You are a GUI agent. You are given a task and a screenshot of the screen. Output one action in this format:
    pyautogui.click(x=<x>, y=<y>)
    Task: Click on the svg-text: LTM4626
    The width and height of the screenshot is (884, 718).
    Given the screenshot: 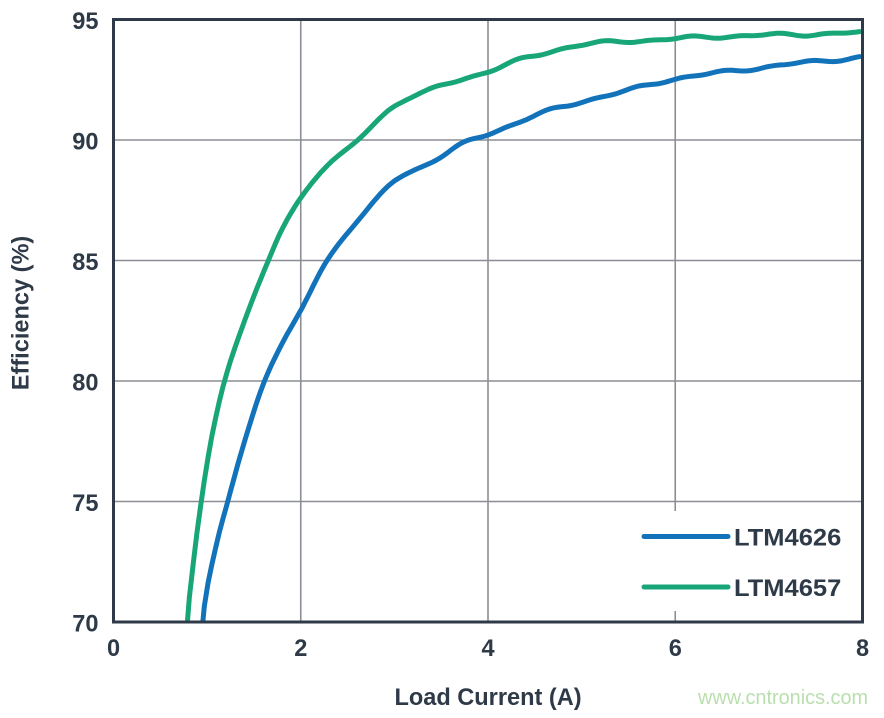 What is the action you would take?
    pyautogui.click(x=787, y=537)
    